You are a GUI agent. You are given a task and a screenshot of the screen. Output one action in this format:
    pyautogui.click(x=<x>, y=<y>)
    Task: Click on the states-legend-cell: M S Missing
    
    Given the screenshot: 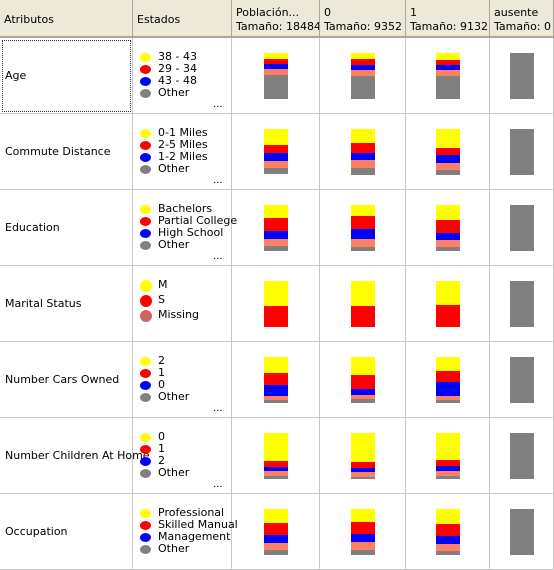 What is the action you would take?
    pyautogui.click(x=182, y=304)
    